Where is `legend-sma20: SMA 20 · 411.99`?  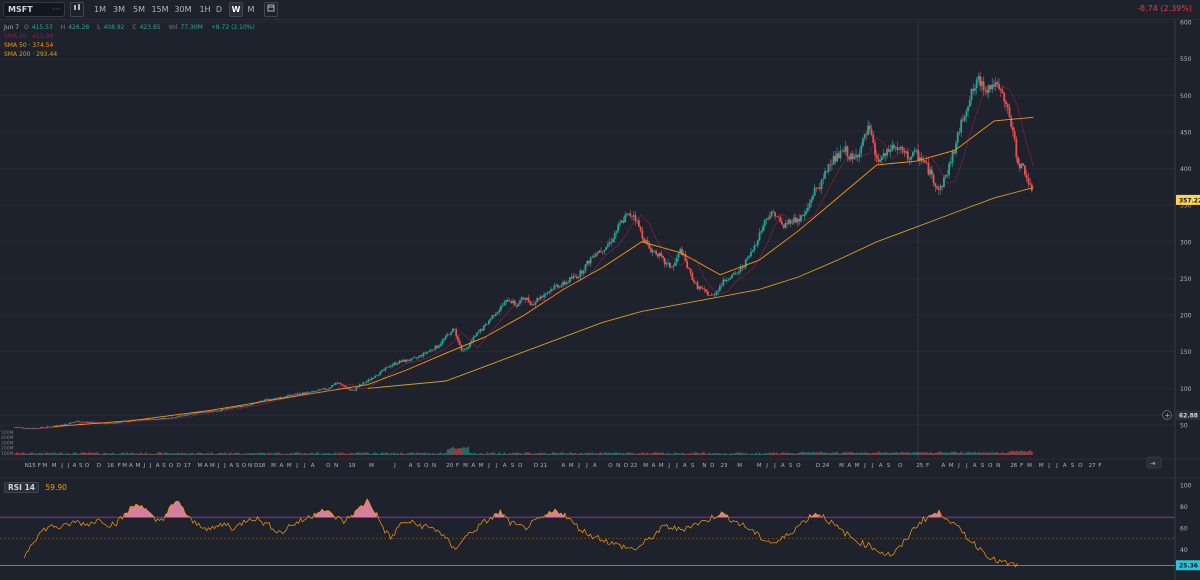 legend-sma20: SMA 20 · 411.99 is located at coordinates (29, 36).